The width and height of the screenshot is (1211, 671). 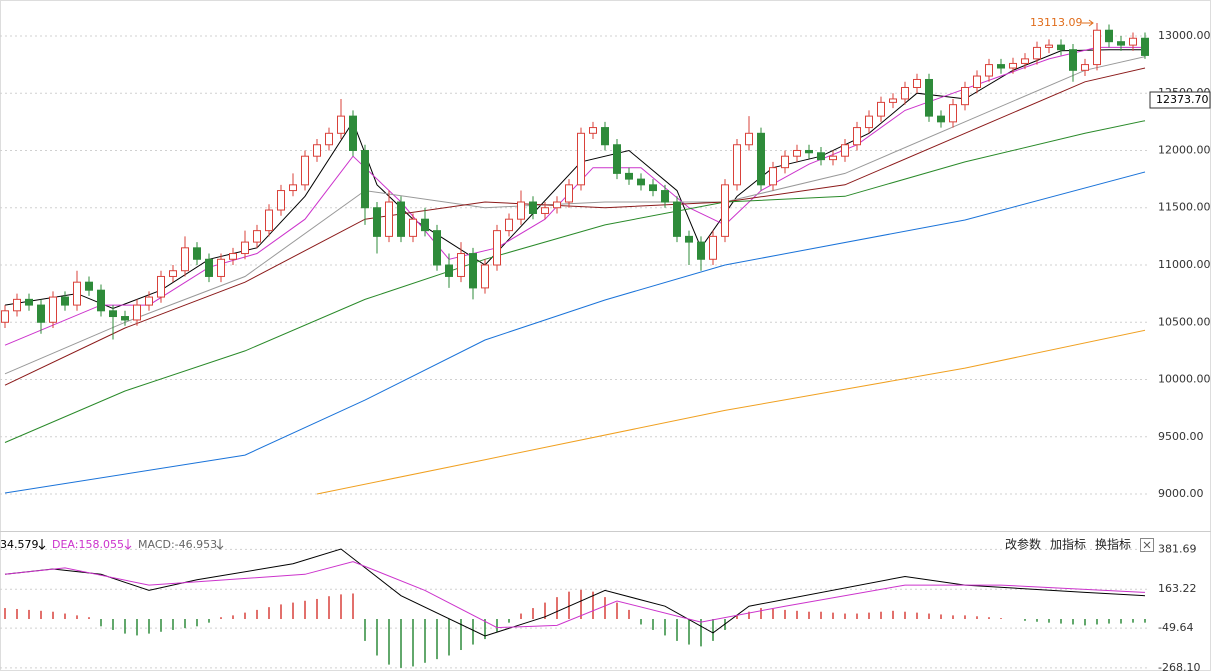 I want to click on ma-line, so click(x=575, y=592).